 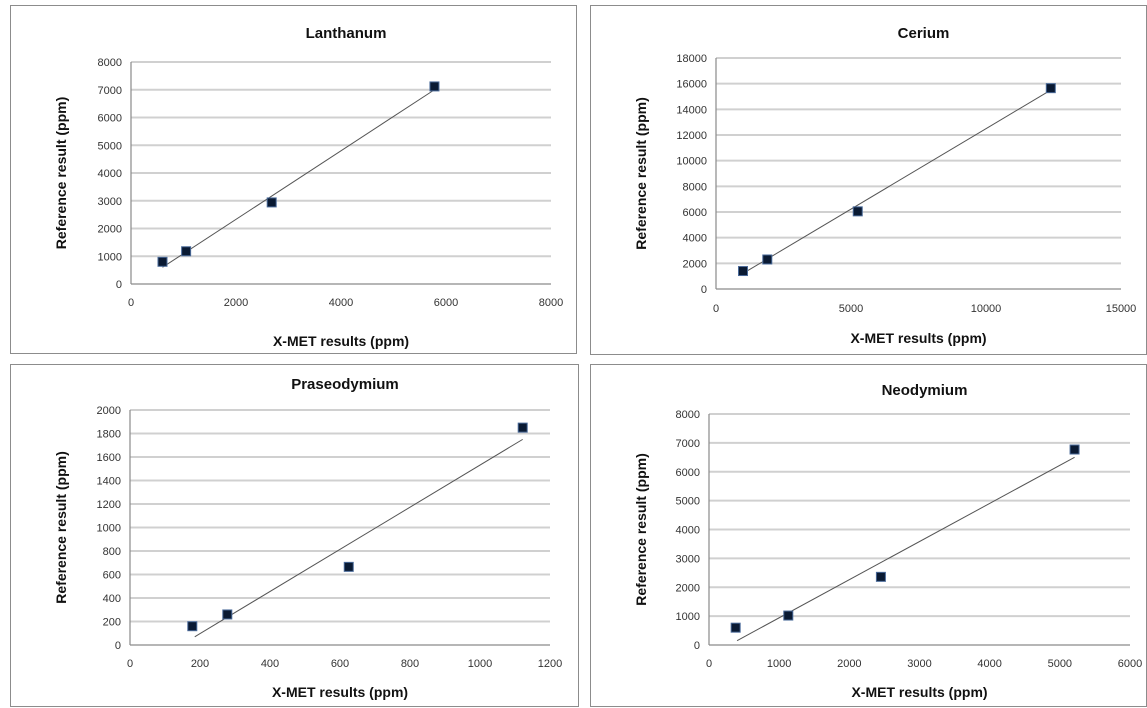 What do you see at coordinates (691, 162) in the screenshot?
I see `y-tick-label: 10000` at bounding box center [691, 162].